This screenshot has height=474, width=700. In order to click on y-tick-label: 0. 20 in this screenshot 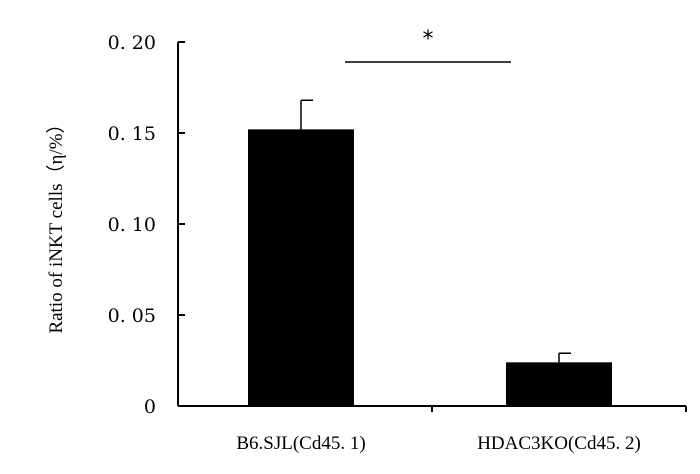, I will do `click(132, 43)`.